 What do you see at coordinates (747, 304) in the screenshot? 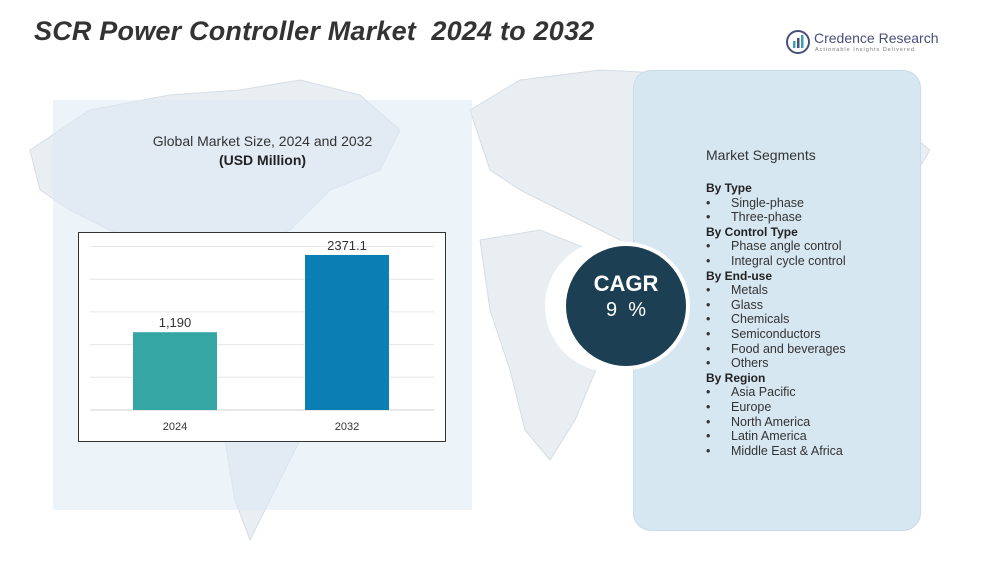
I see `segment-item-label: Glass` at bounding box center [747, 304].